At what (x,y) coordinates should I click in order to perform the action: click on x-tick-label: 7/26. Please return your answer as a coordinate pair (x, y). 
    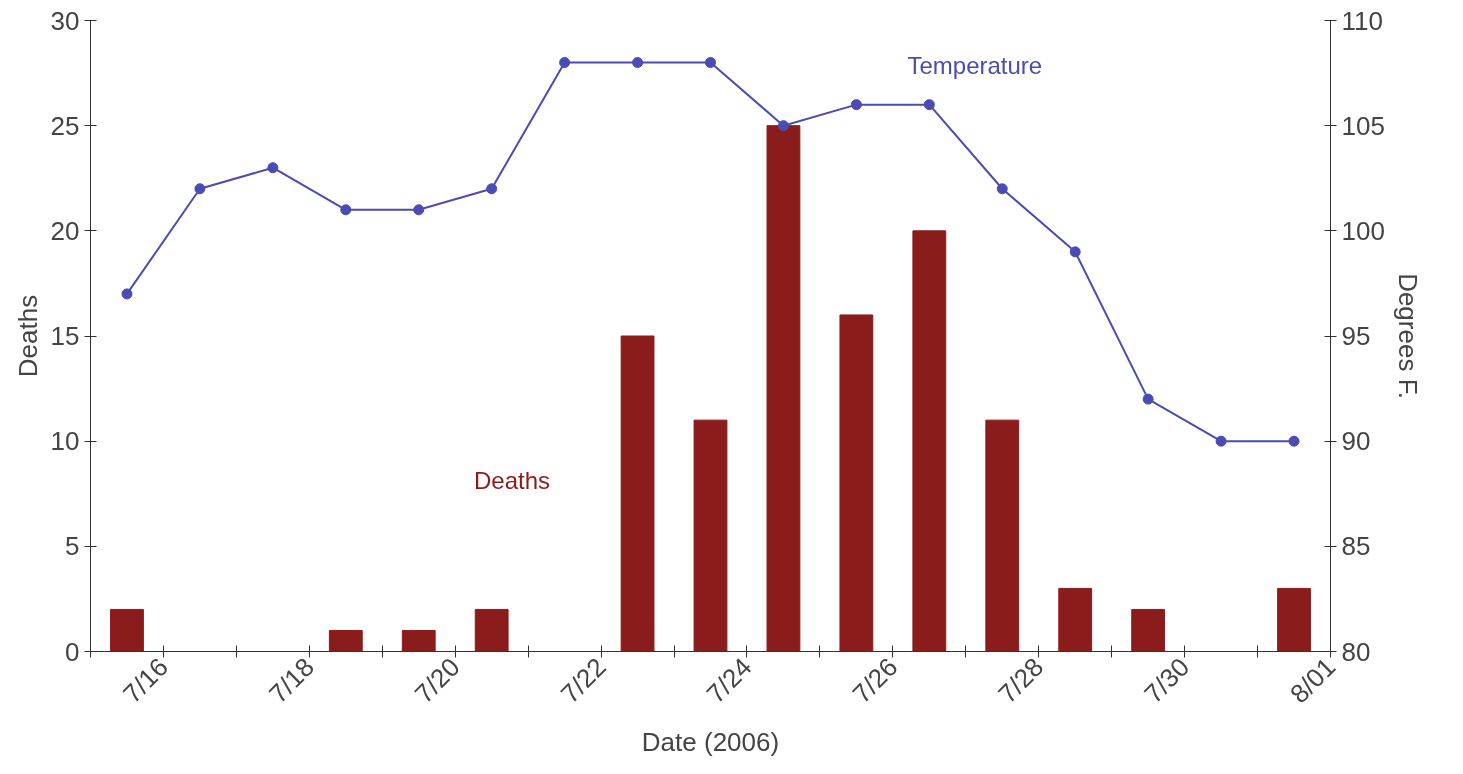
    Looking at the image, I should click on (875, 680).